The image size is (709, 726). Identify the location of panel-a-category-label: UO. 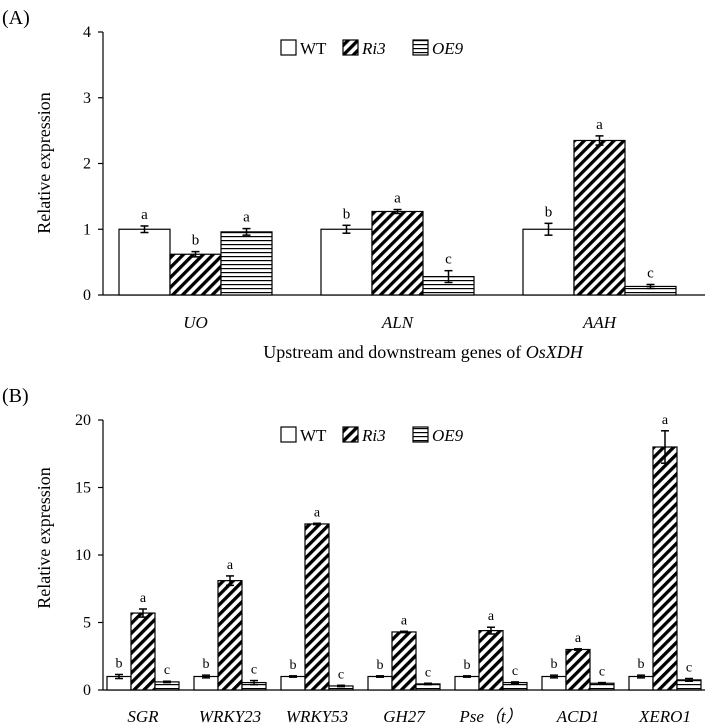
(195, 322).